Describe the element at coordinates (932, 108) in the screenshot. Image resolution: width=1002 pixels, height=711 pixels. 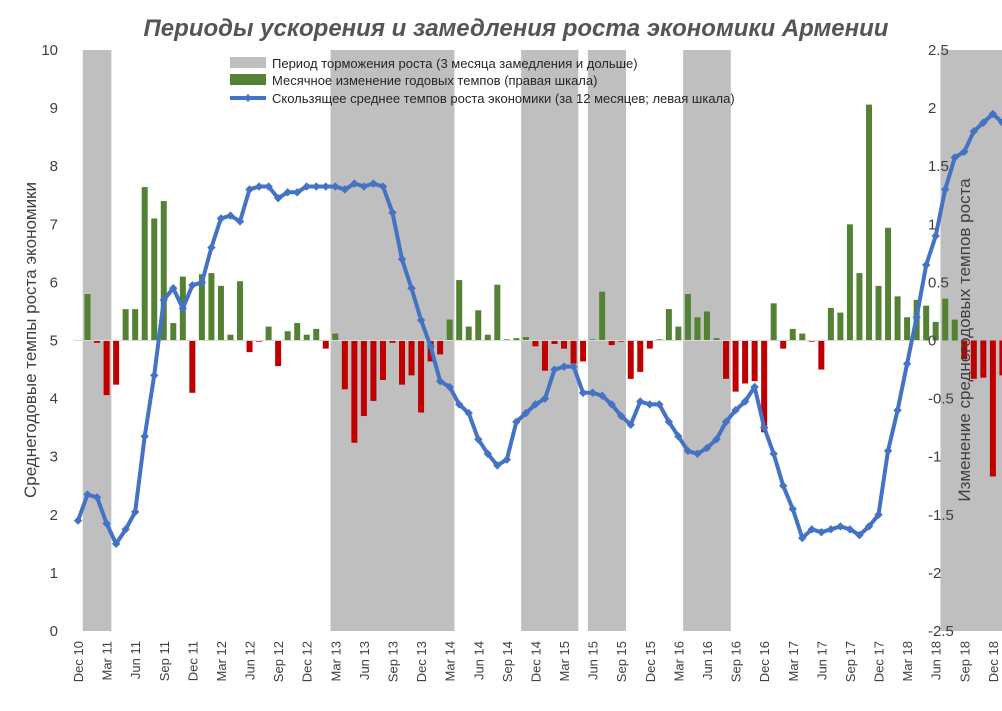
I see `right-tick-9: 2` at that location.